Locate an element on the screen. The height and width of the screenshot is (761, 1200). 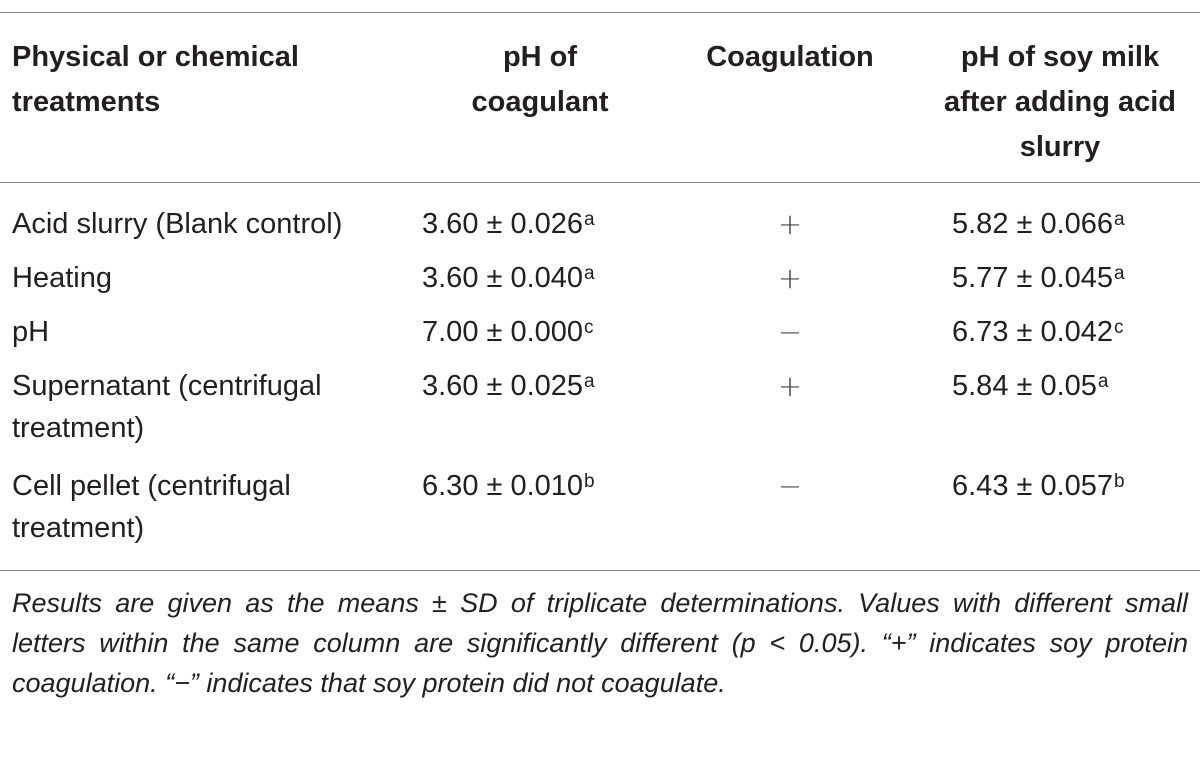
row-ph-soy-milk: 6.43 ± 0.057b is located at coordinates (1072, 486).